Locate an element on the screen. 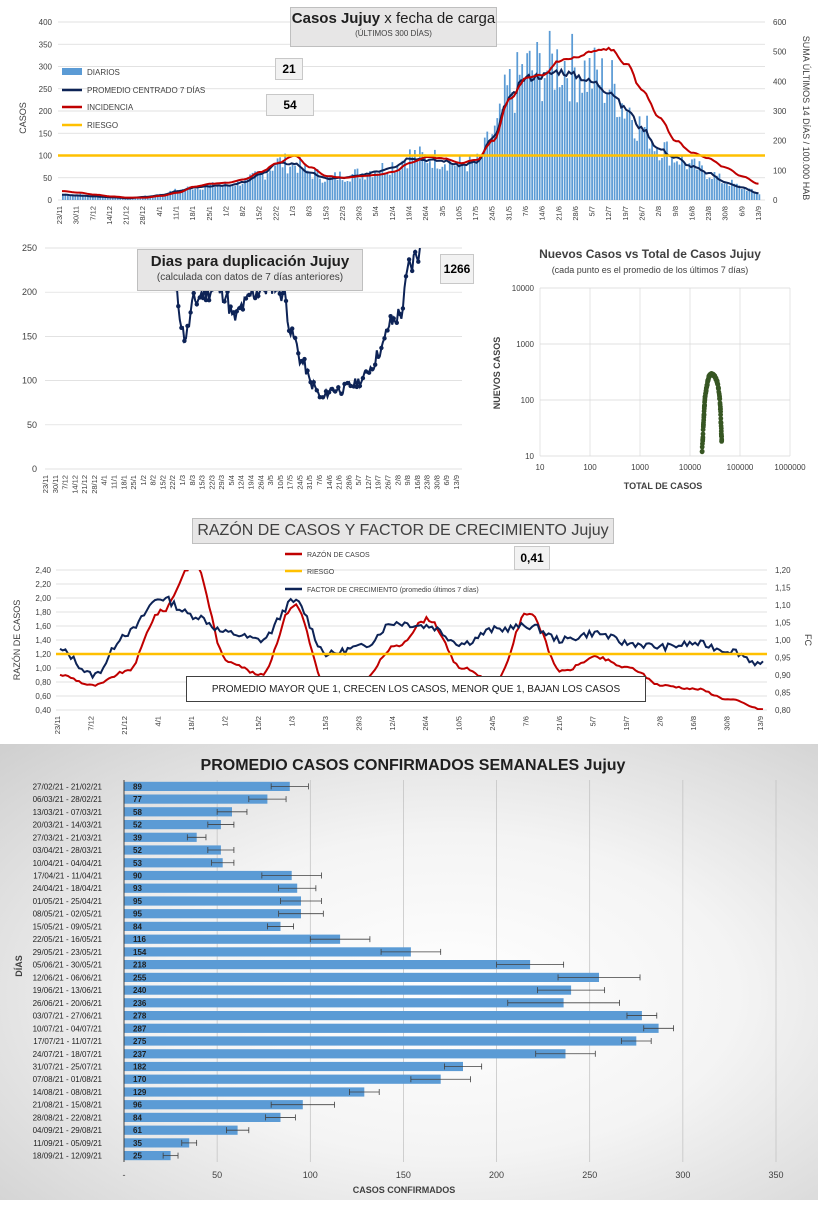 This screenshot has width=818, height=1205. data-label: 170 is located at coordinates (140, 1079).